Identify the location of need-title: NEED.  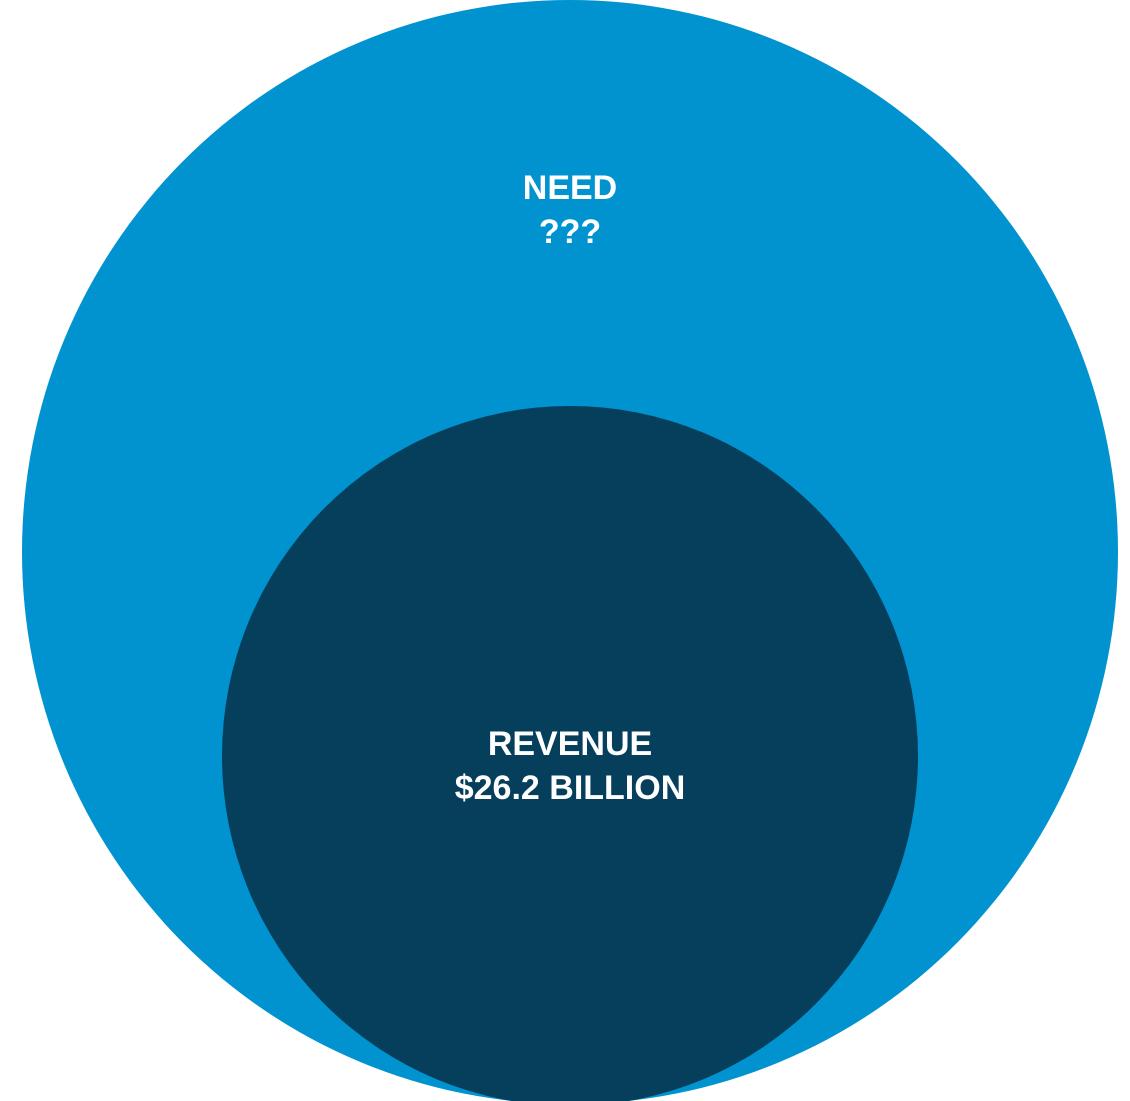
(570, 188).